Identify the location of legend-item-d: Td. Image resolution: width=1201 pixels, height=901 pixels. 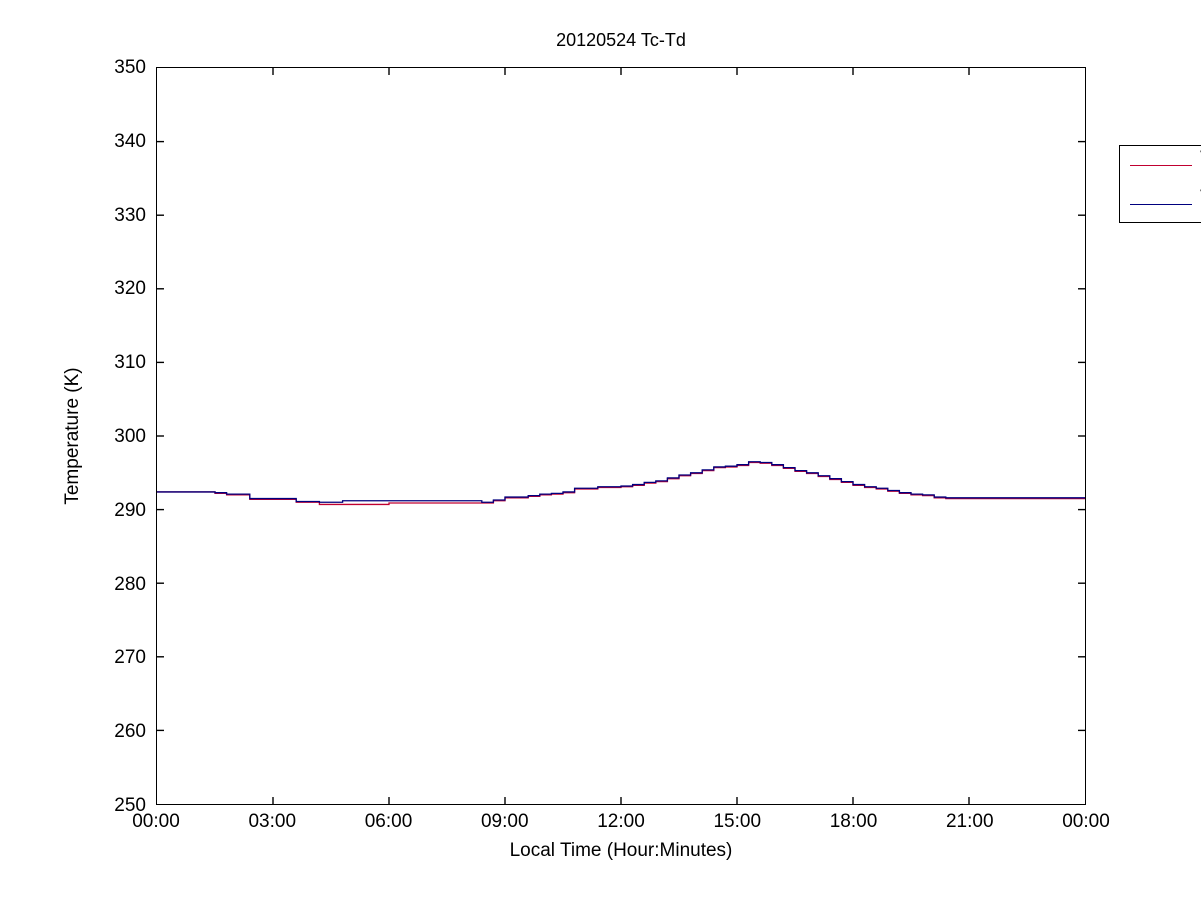
(1160, 204).